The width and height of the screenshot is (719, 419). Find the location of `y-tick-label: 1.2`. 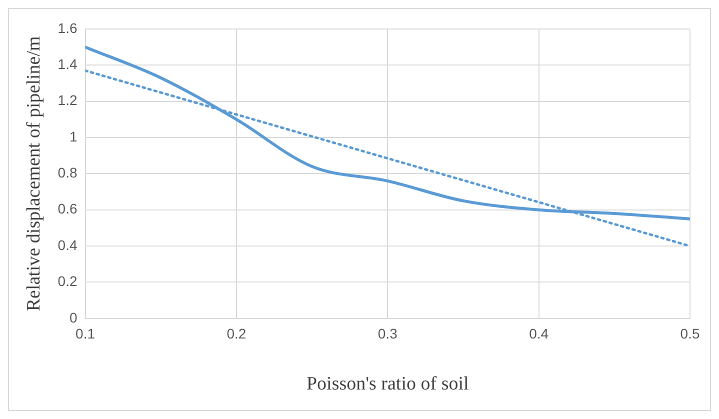

y-tick-label: 1.2 is located at coordinates (68, 100).